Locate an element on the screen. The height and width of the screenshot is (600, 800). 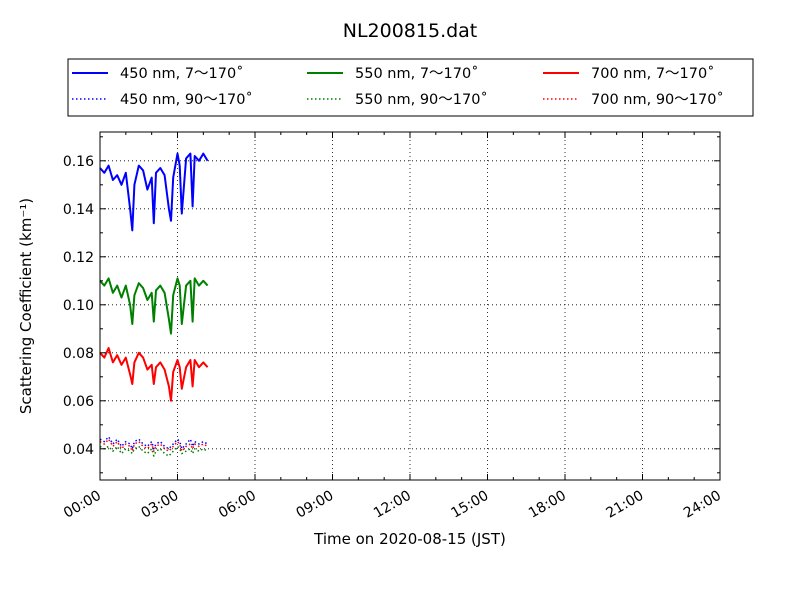
x-tick-label: 18:00 is located at coordinates (547, 505).